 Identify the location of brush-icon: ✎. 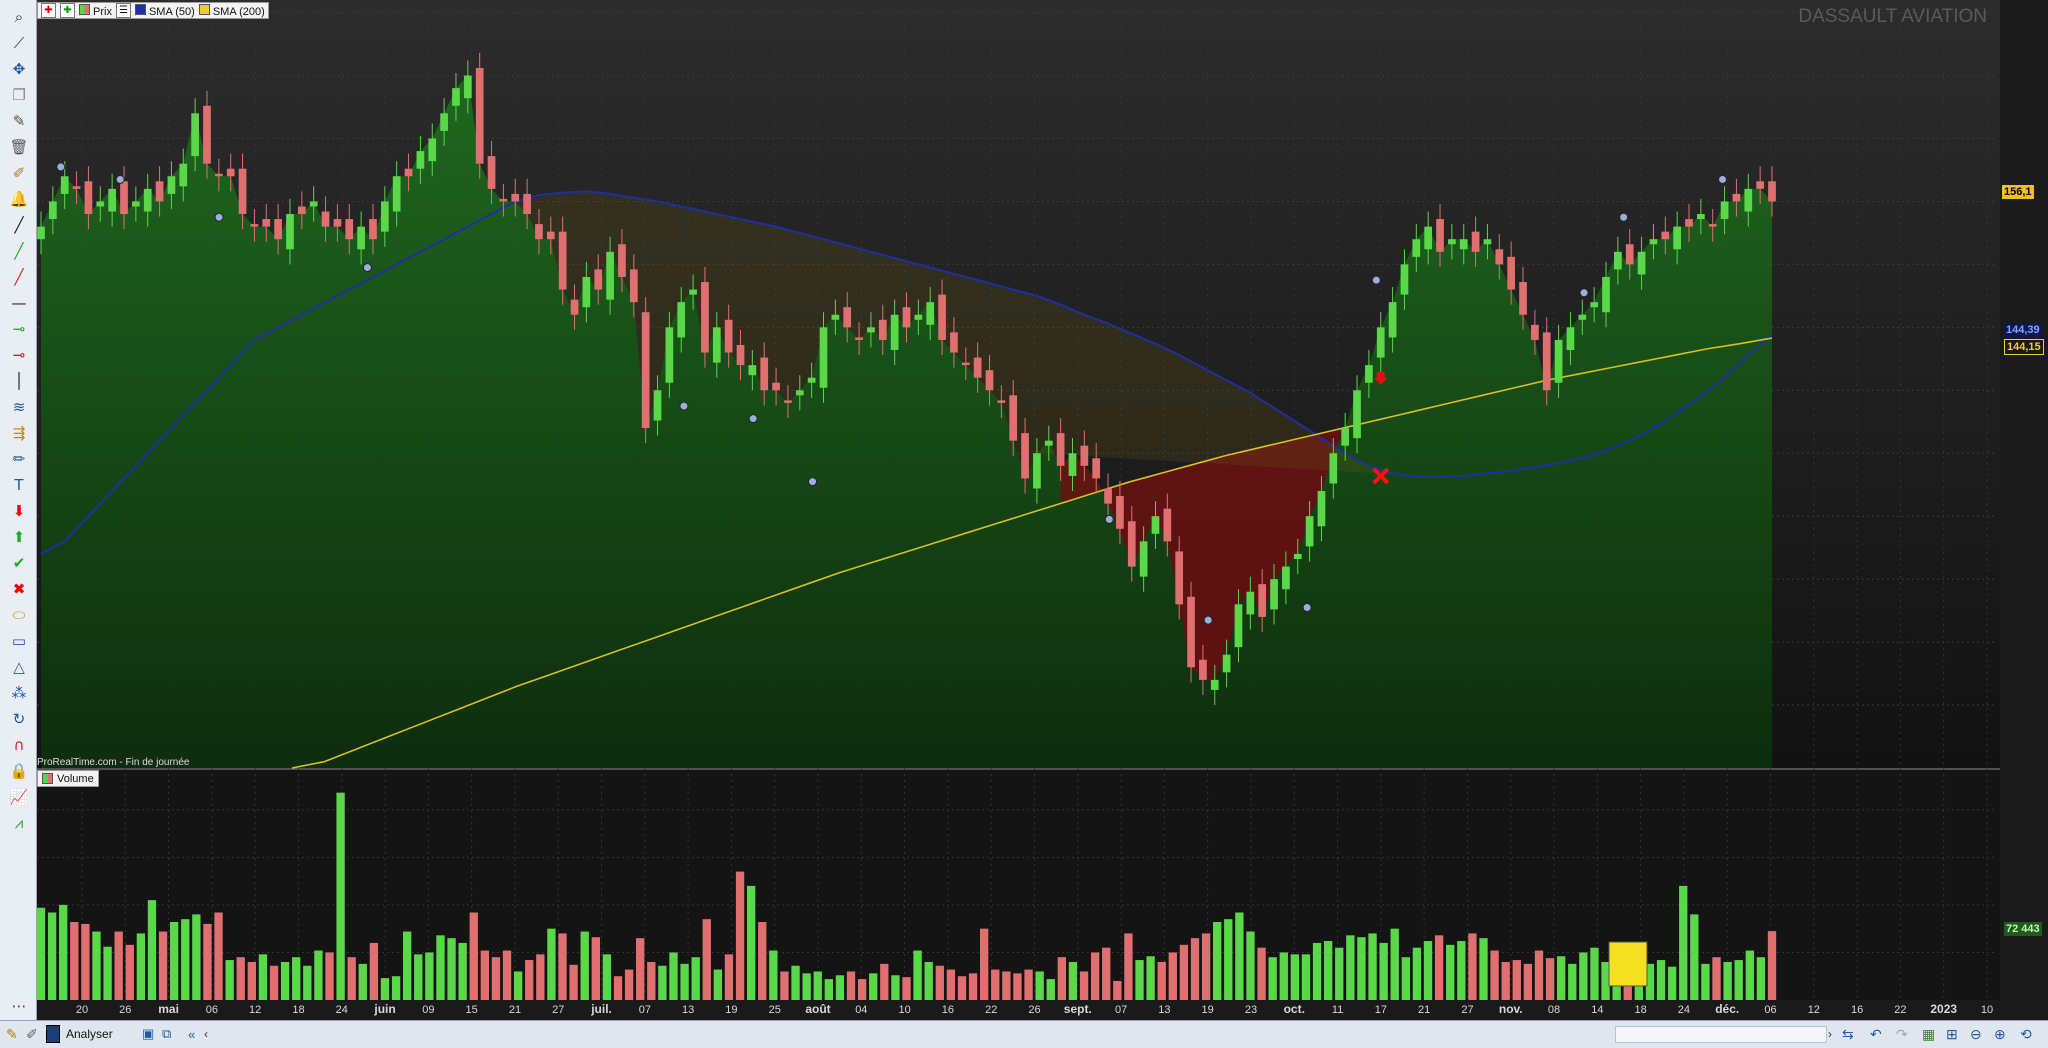
(19, 120).